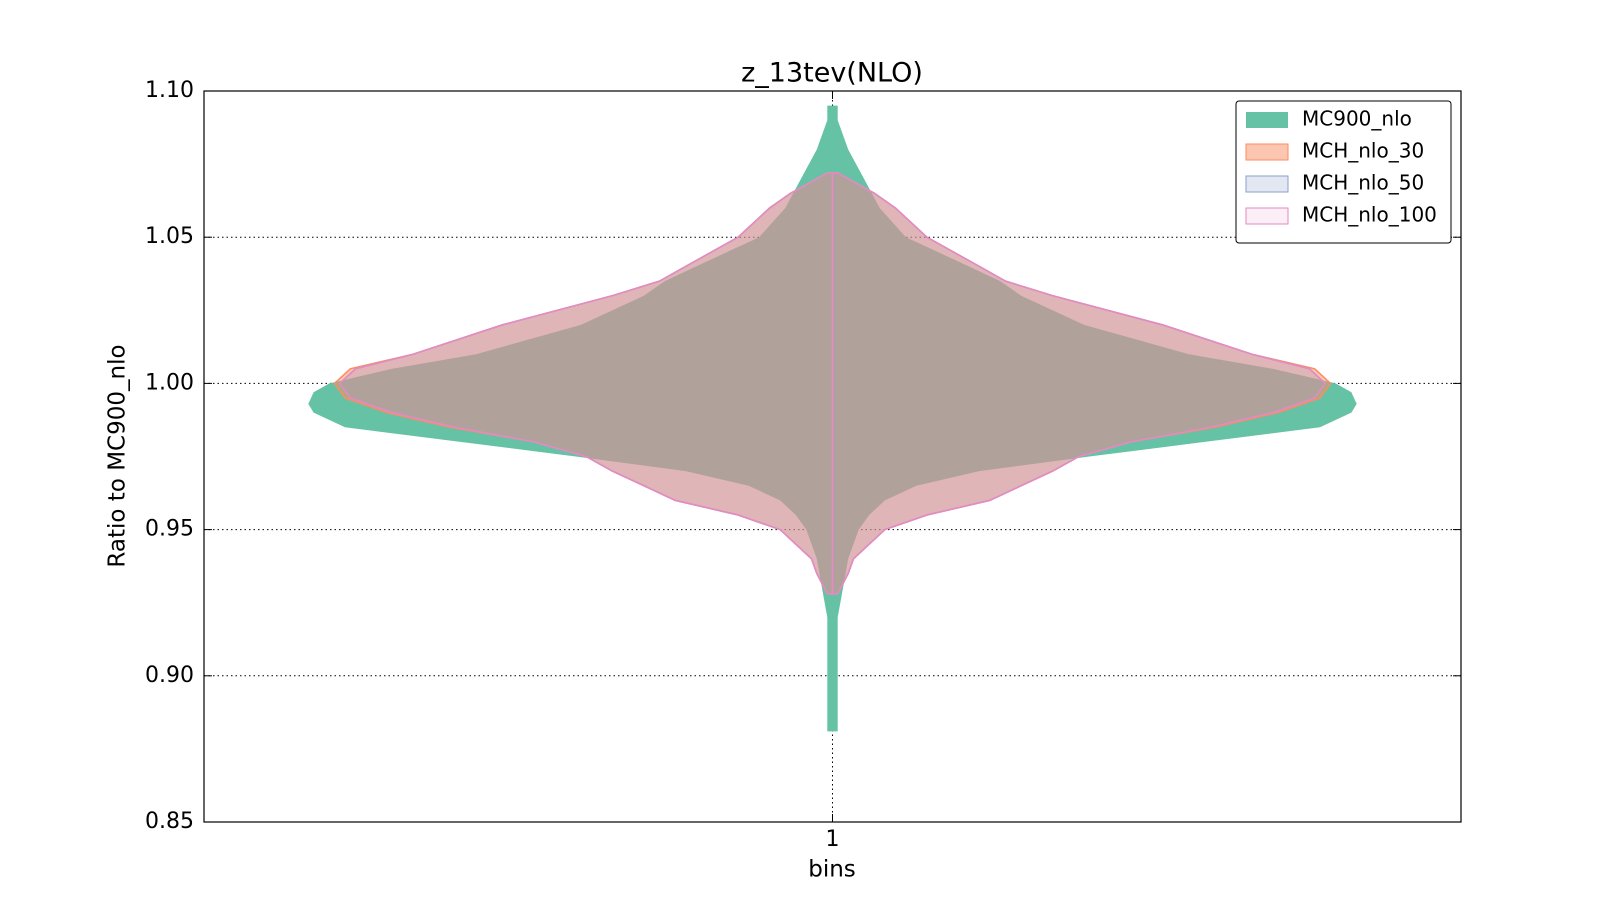 This screenshot has width=1600, height=900. I want to click on legend-box, so click(1343, 172).